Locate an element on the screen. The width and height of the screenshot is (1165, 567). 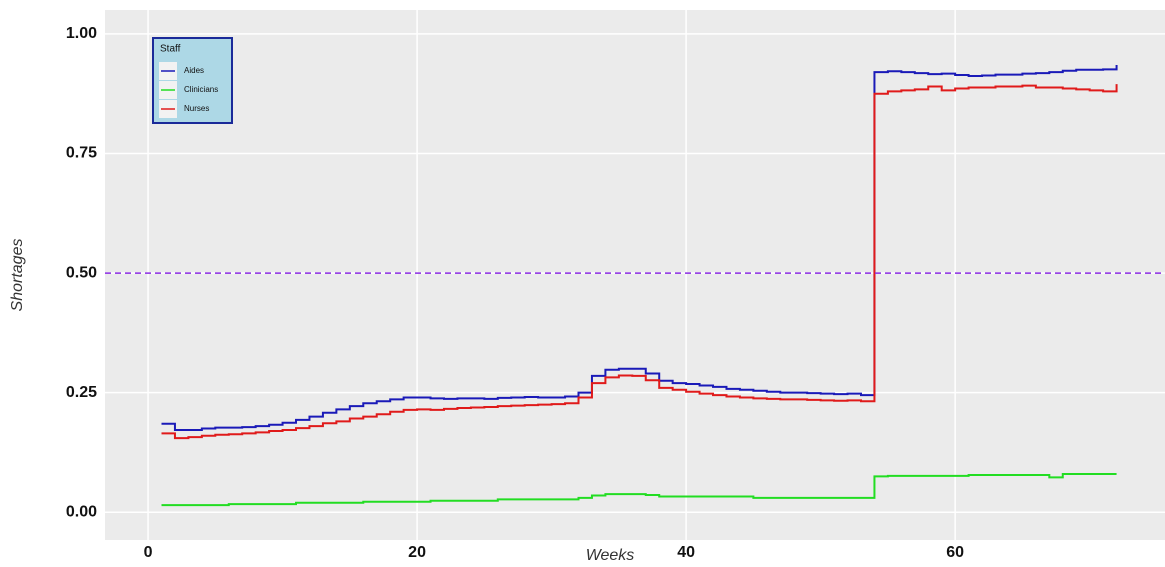
y-tick-label: 1.00 is located at coordinates (81, 33).